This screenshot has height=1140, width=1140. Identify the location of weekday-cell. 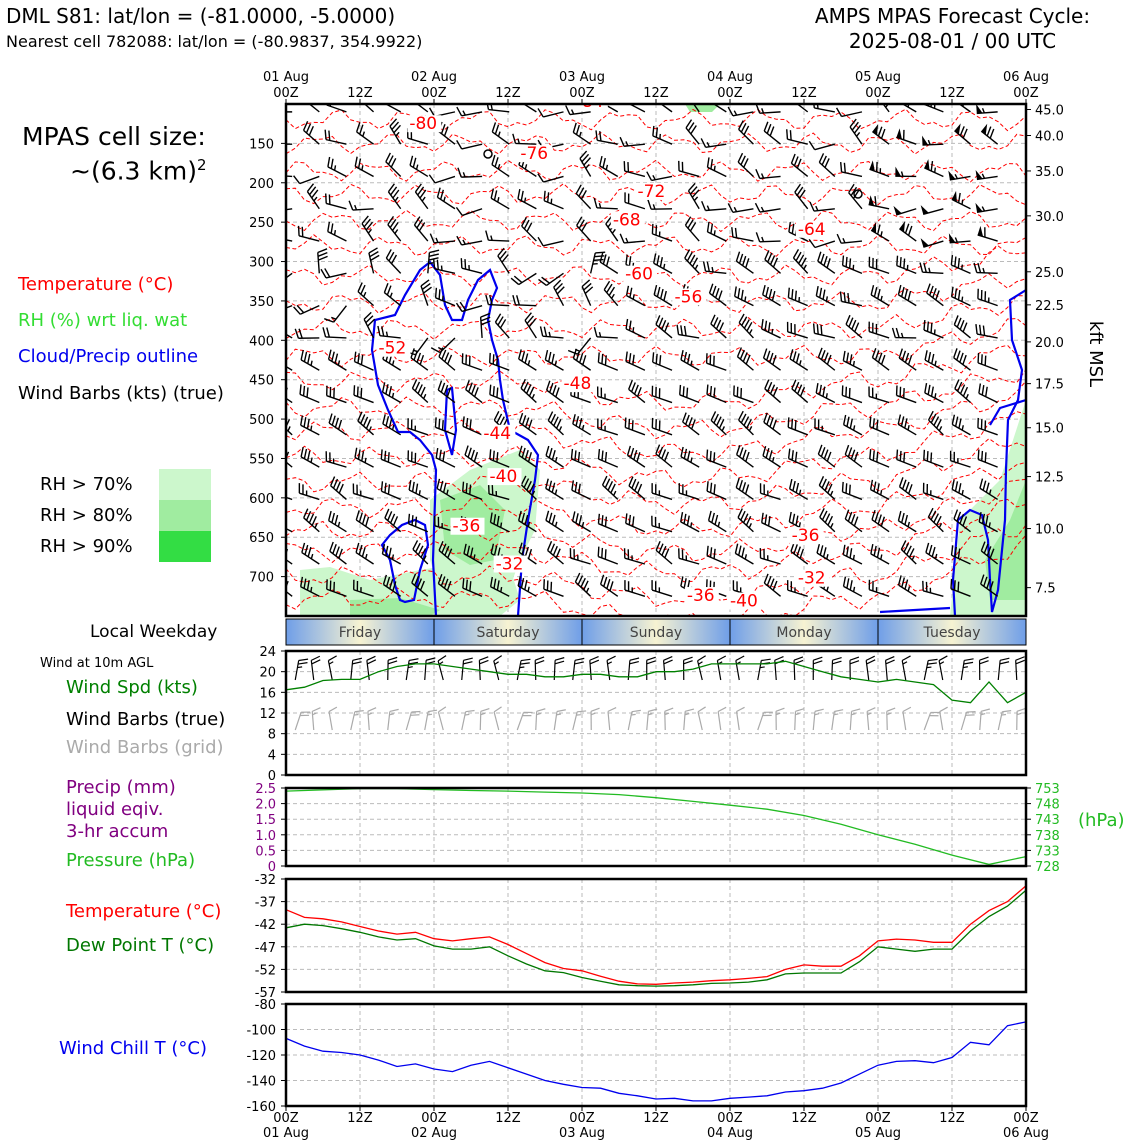
(952, 632).